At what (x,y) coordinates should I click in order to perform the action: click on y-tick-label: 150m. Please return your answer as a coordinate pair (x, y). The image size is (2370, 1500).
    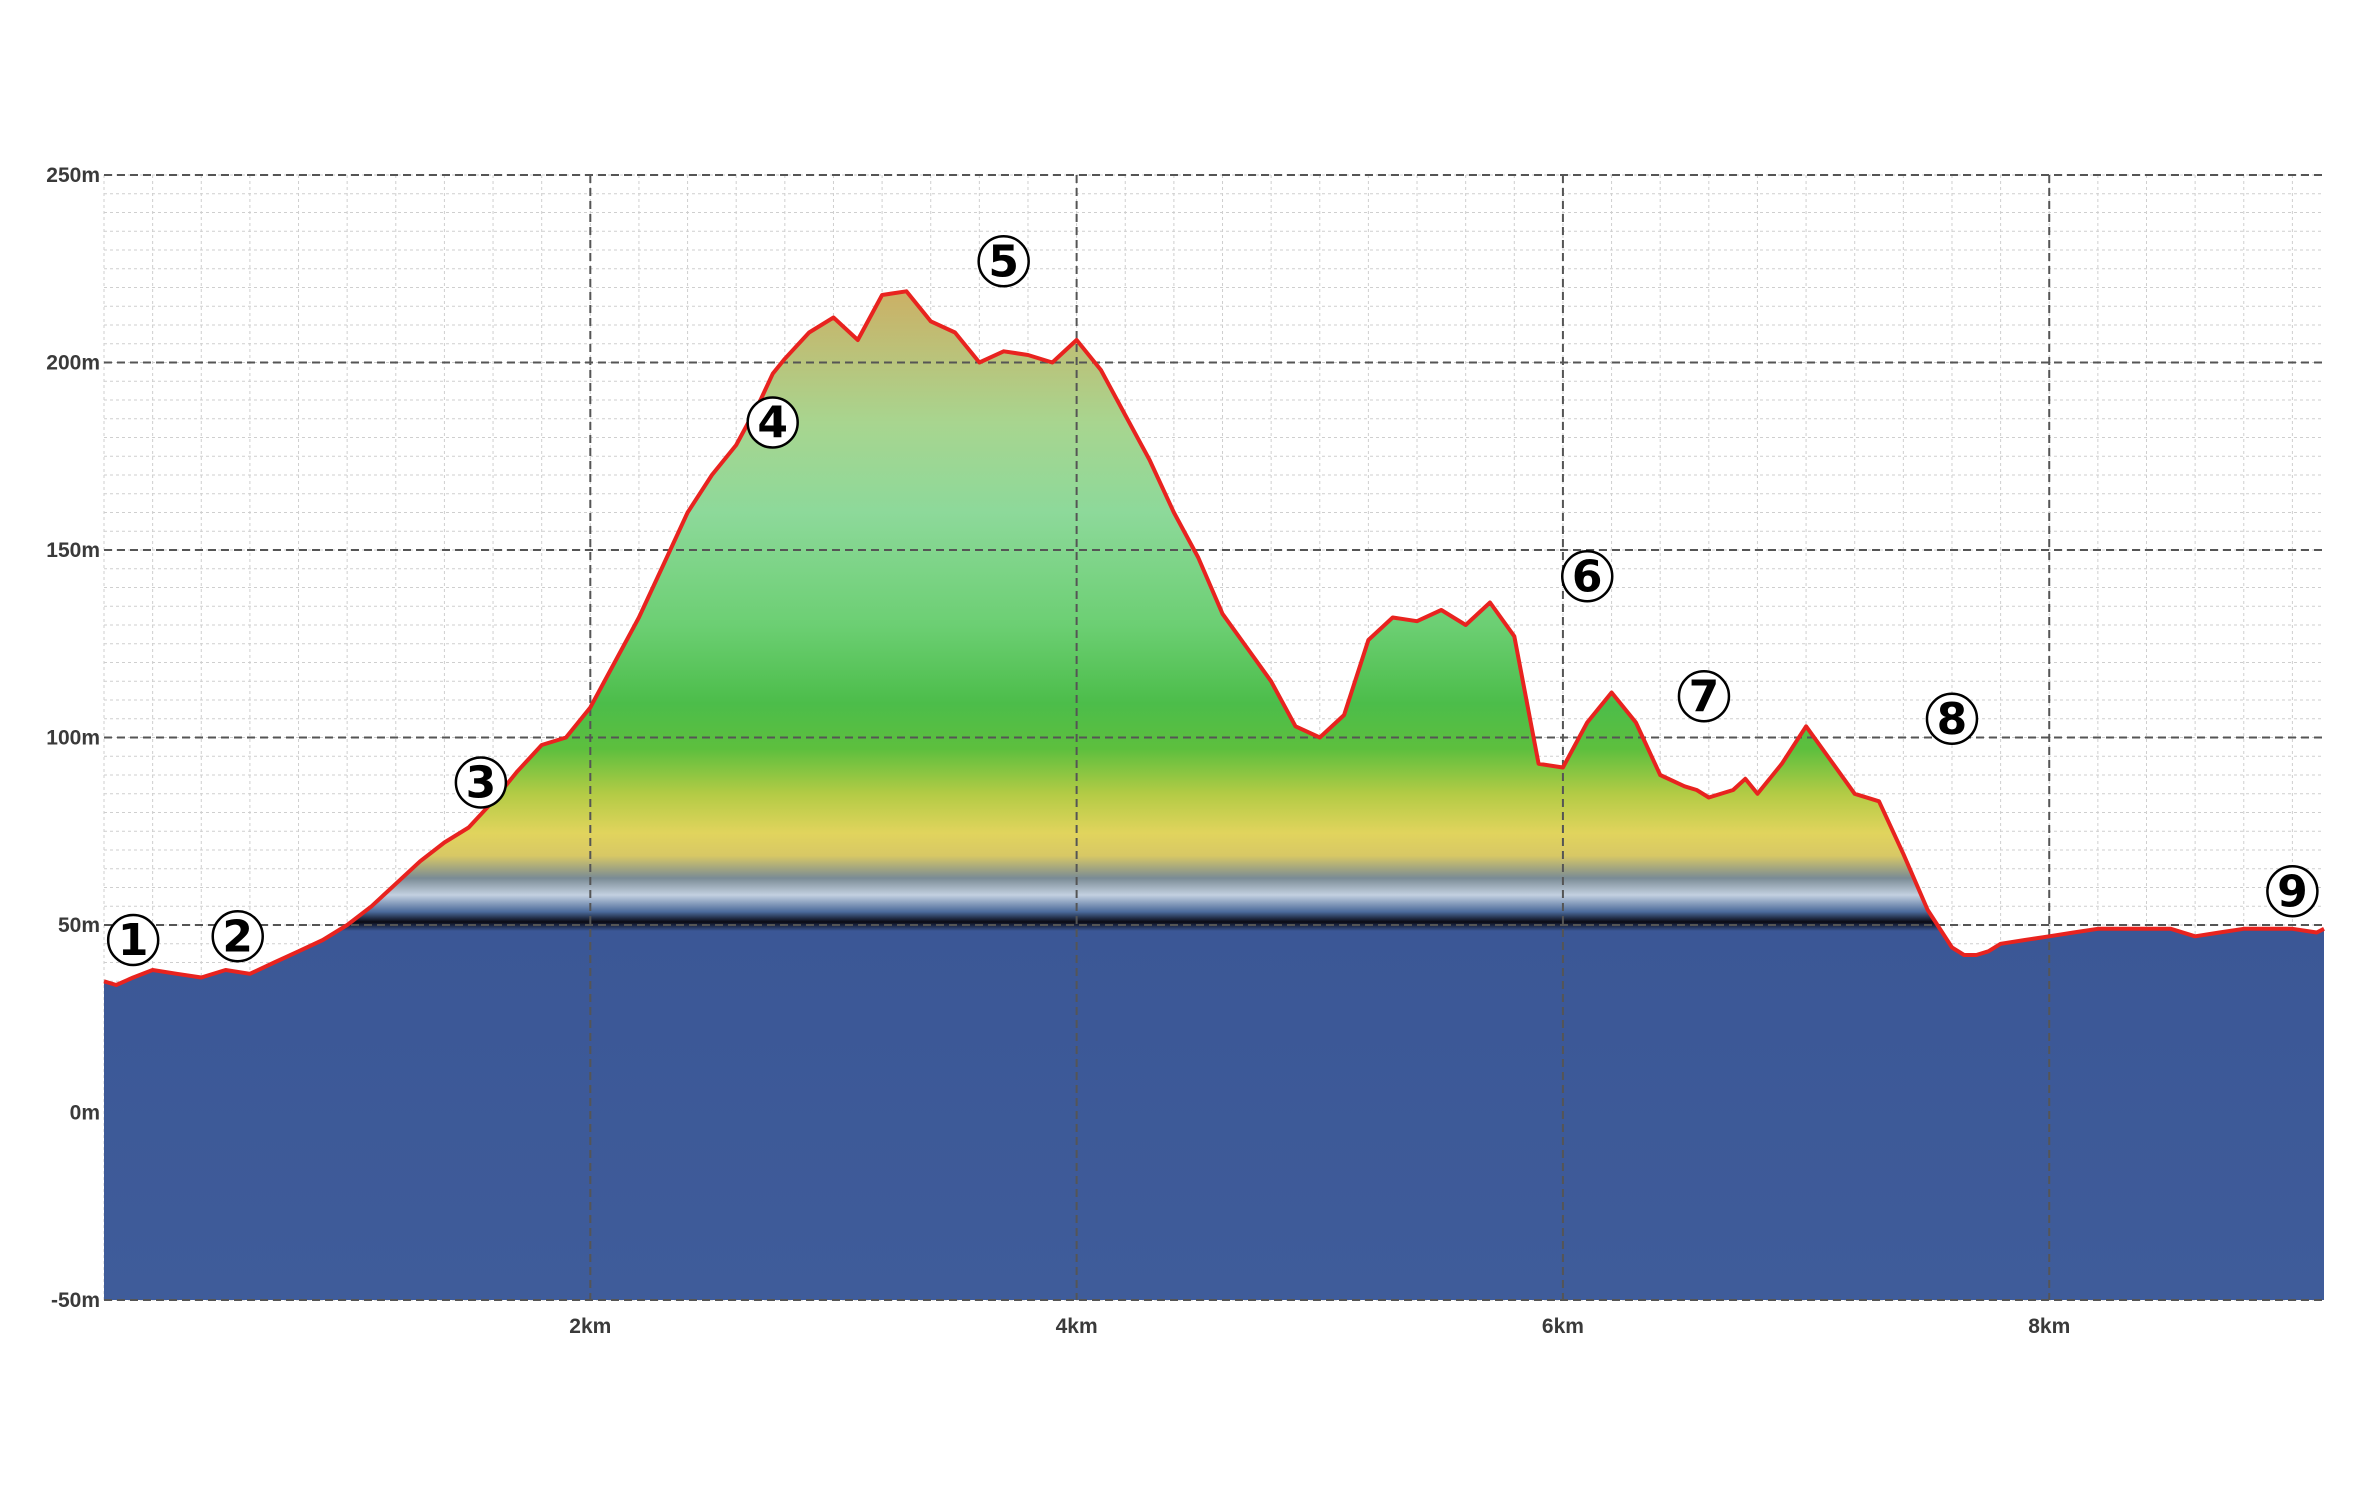
    Looking at the image, I should click on (73, 550).